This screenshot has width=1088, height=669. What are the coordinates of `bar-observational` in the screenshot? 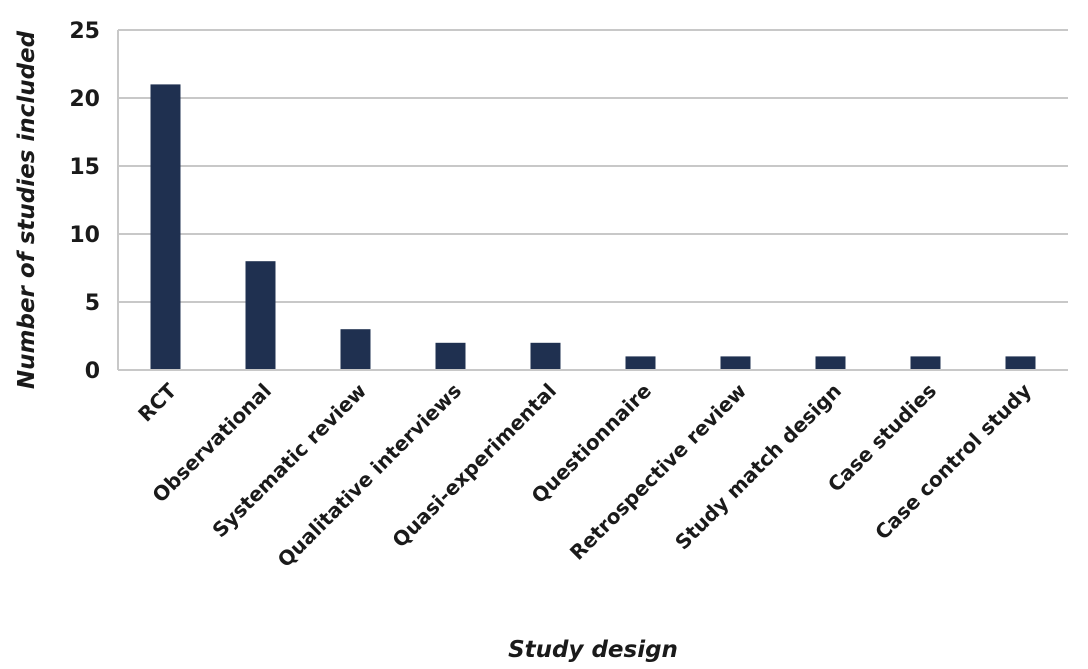 It's located at (260, 315).